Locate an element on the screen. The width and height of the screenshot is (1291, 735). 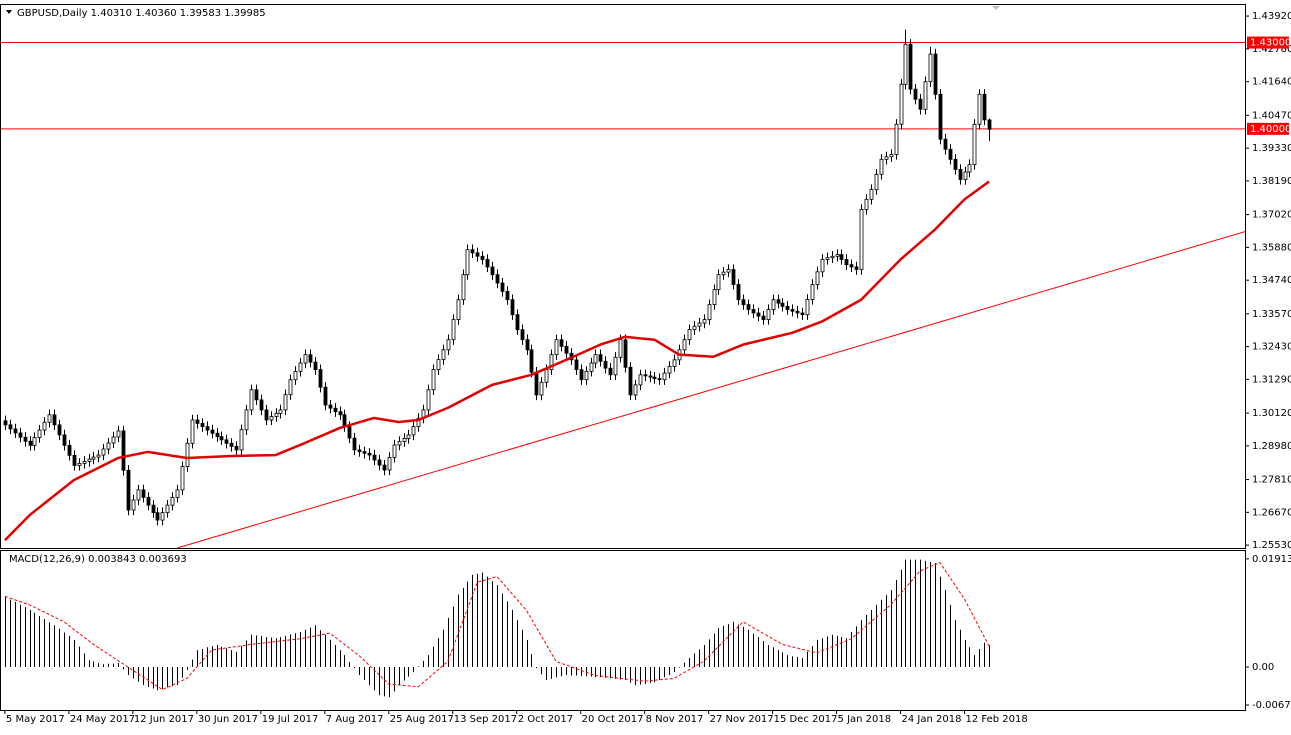
y-tick-label: 1.34740 is located at coordinates (1271, 280).